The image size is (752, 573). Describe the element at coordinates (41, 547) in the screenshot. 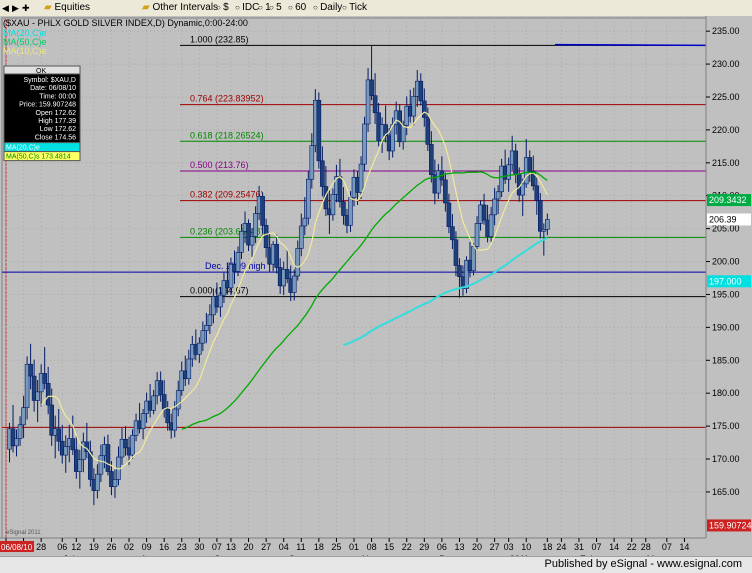

I see `x-tick-label: 28` at that location.